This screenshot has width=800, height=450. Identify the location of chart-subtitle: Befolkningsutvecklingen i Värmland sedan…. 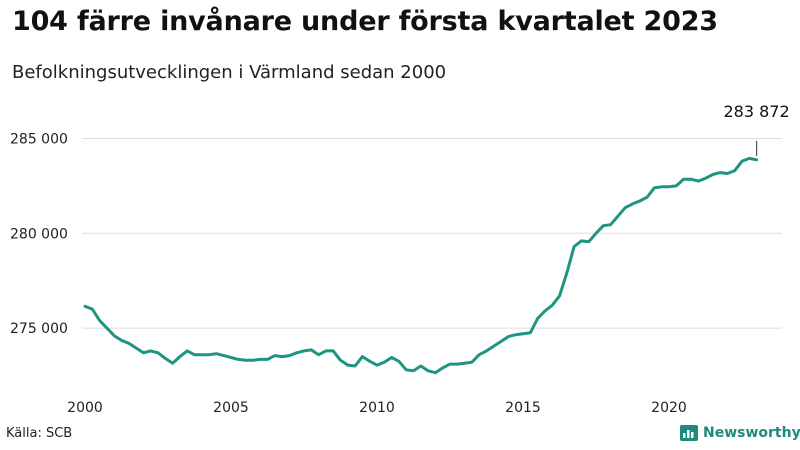
(229, 72).